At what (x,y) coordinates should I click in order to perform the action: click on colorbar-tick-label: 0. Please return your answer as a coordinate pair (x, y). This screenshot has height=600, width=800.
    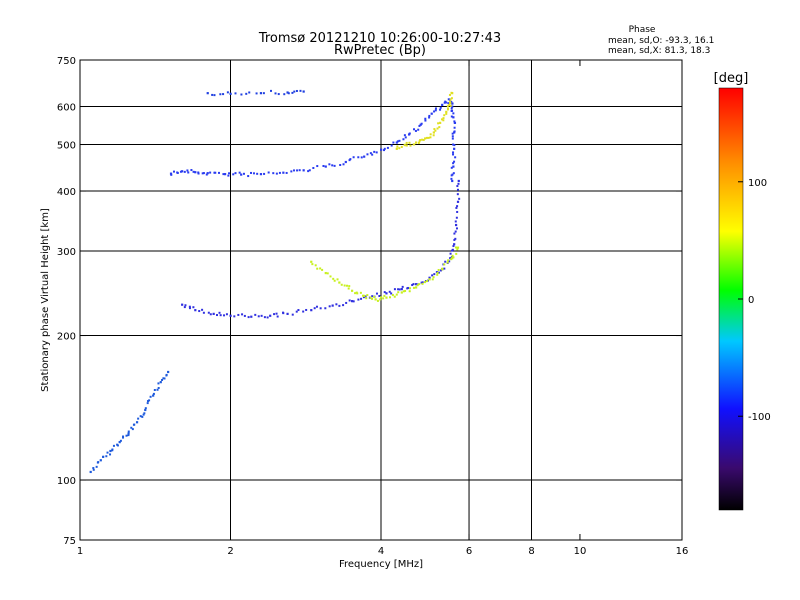
    Looking at the image, I should click on (751, 300).